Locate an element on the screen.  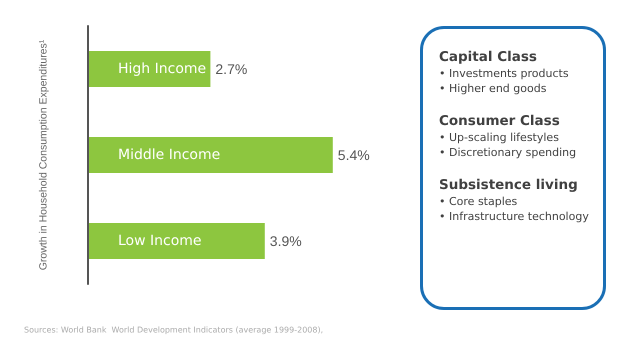
text: Subsistence living is located at coordinates (509, 185).